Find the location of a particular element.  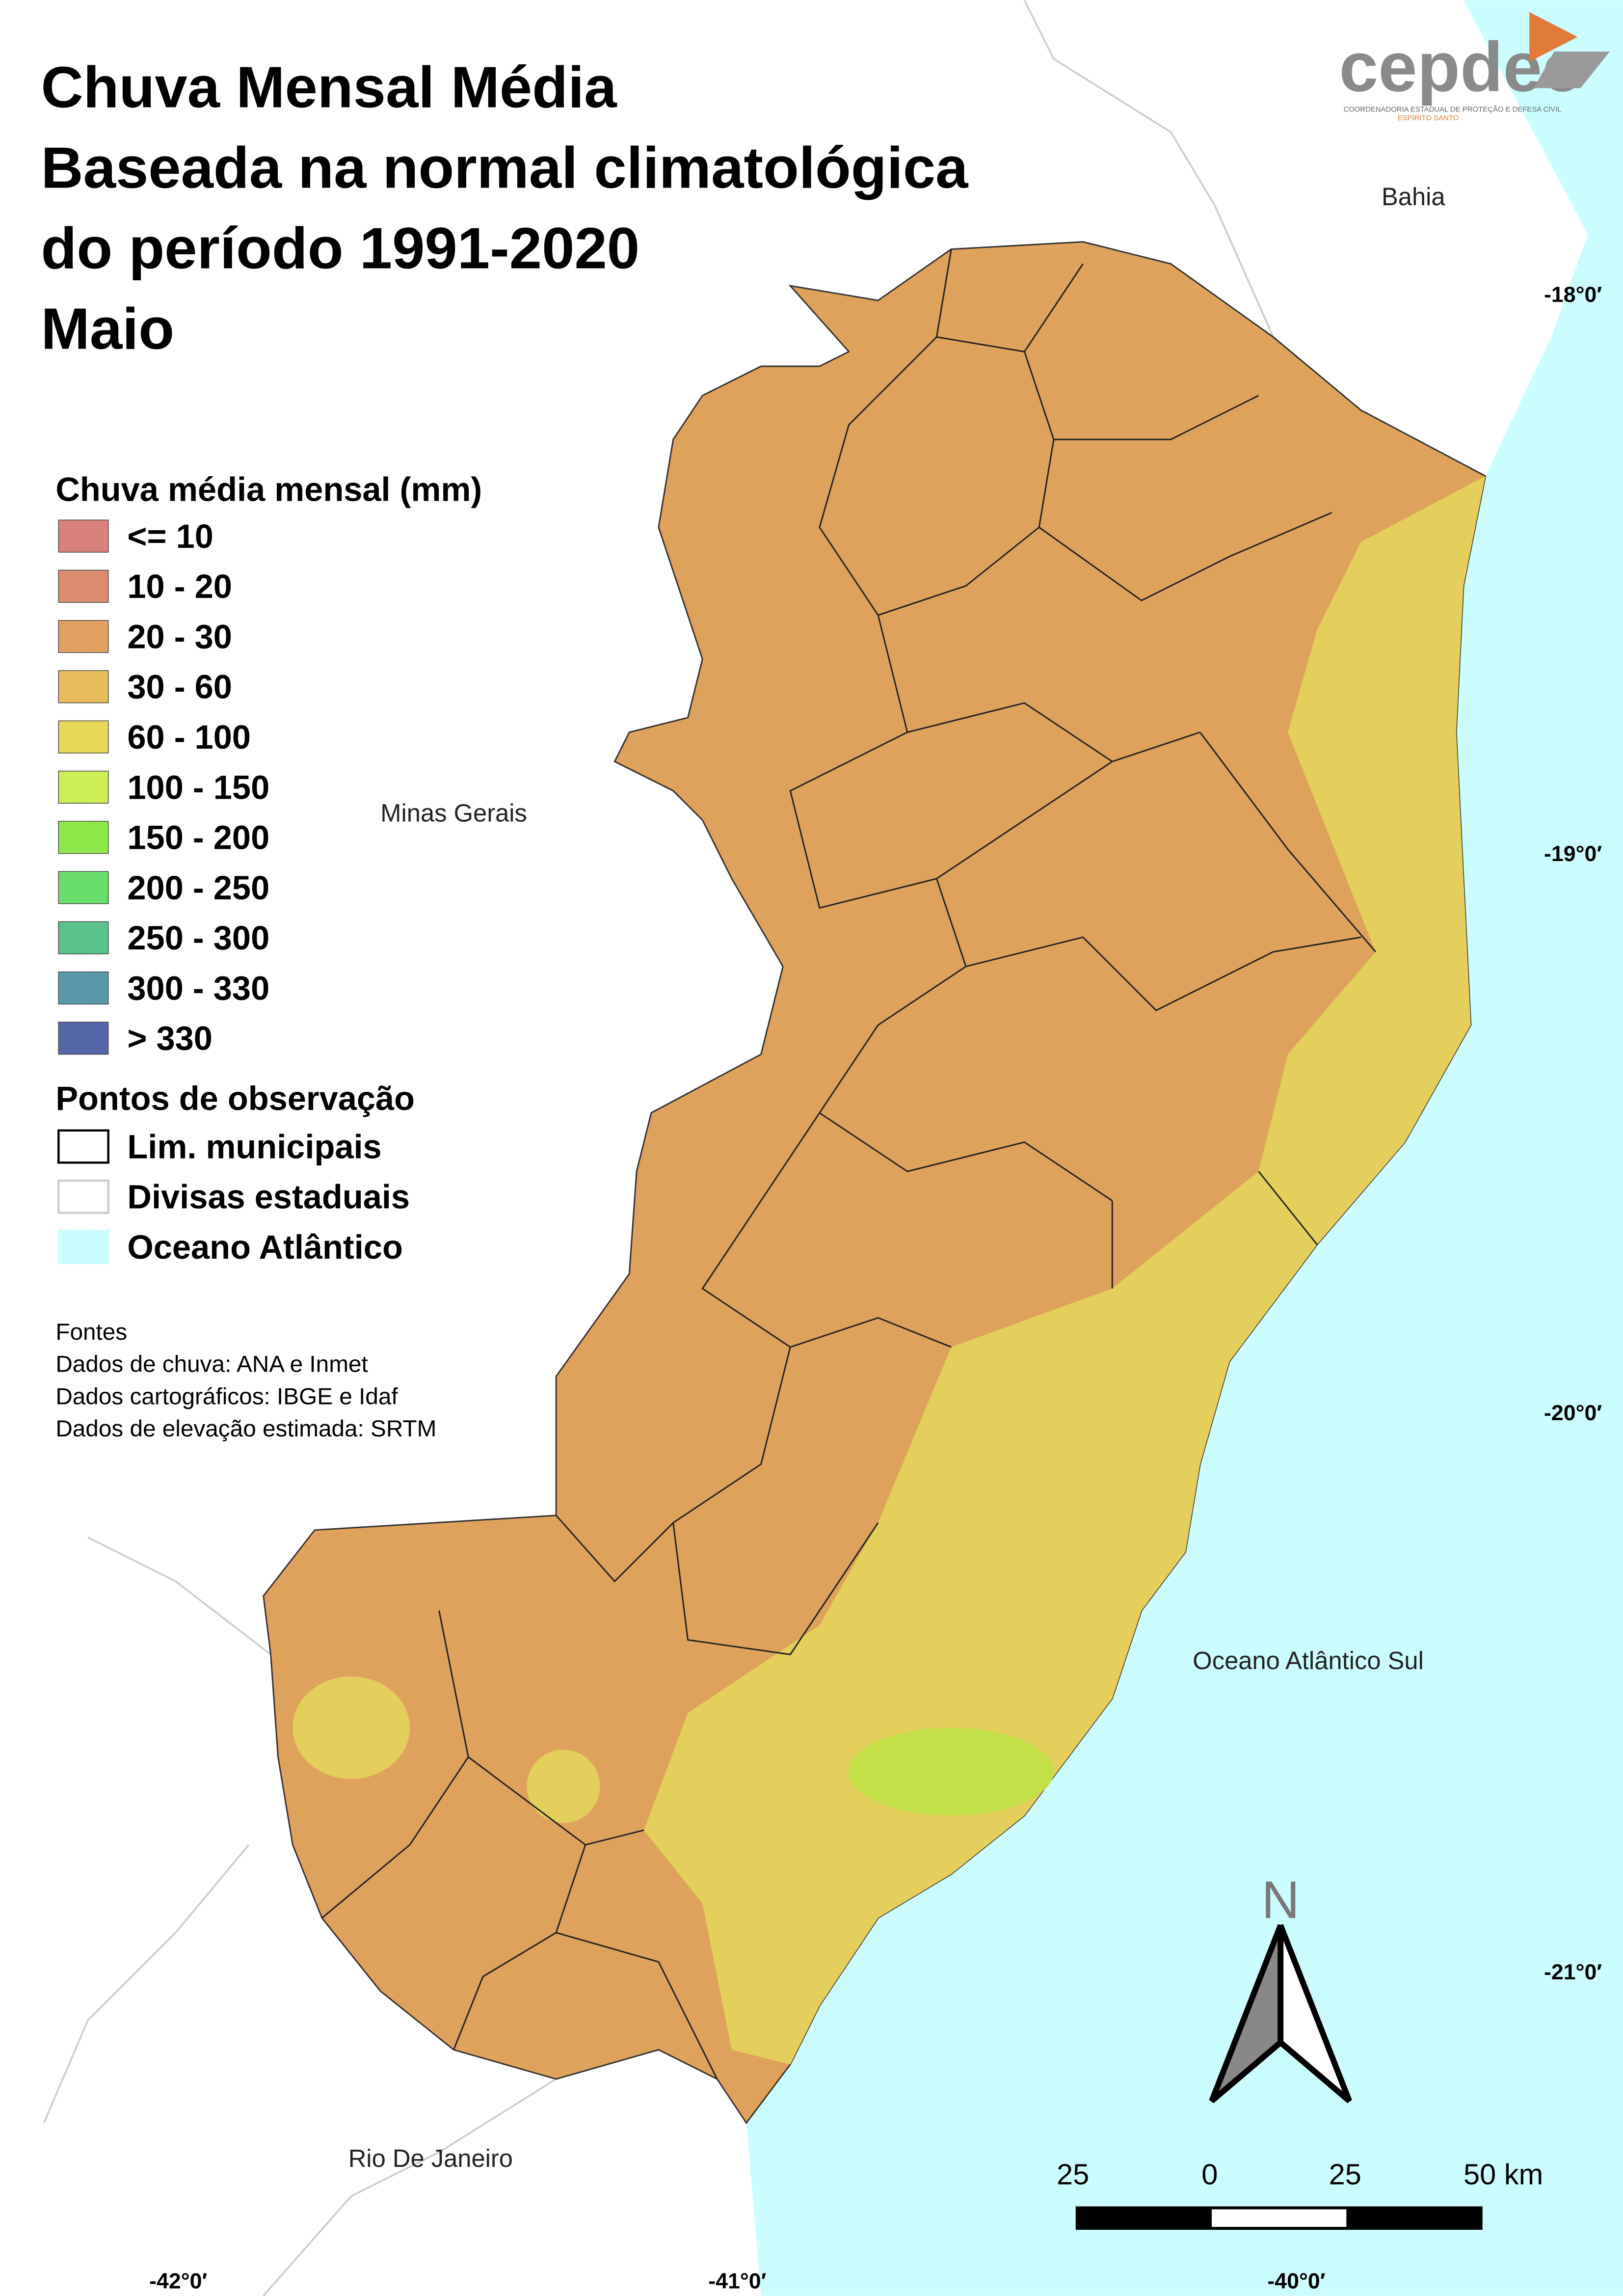

legend-label: Divisas estaduais is located at coordinates (268, 1197).